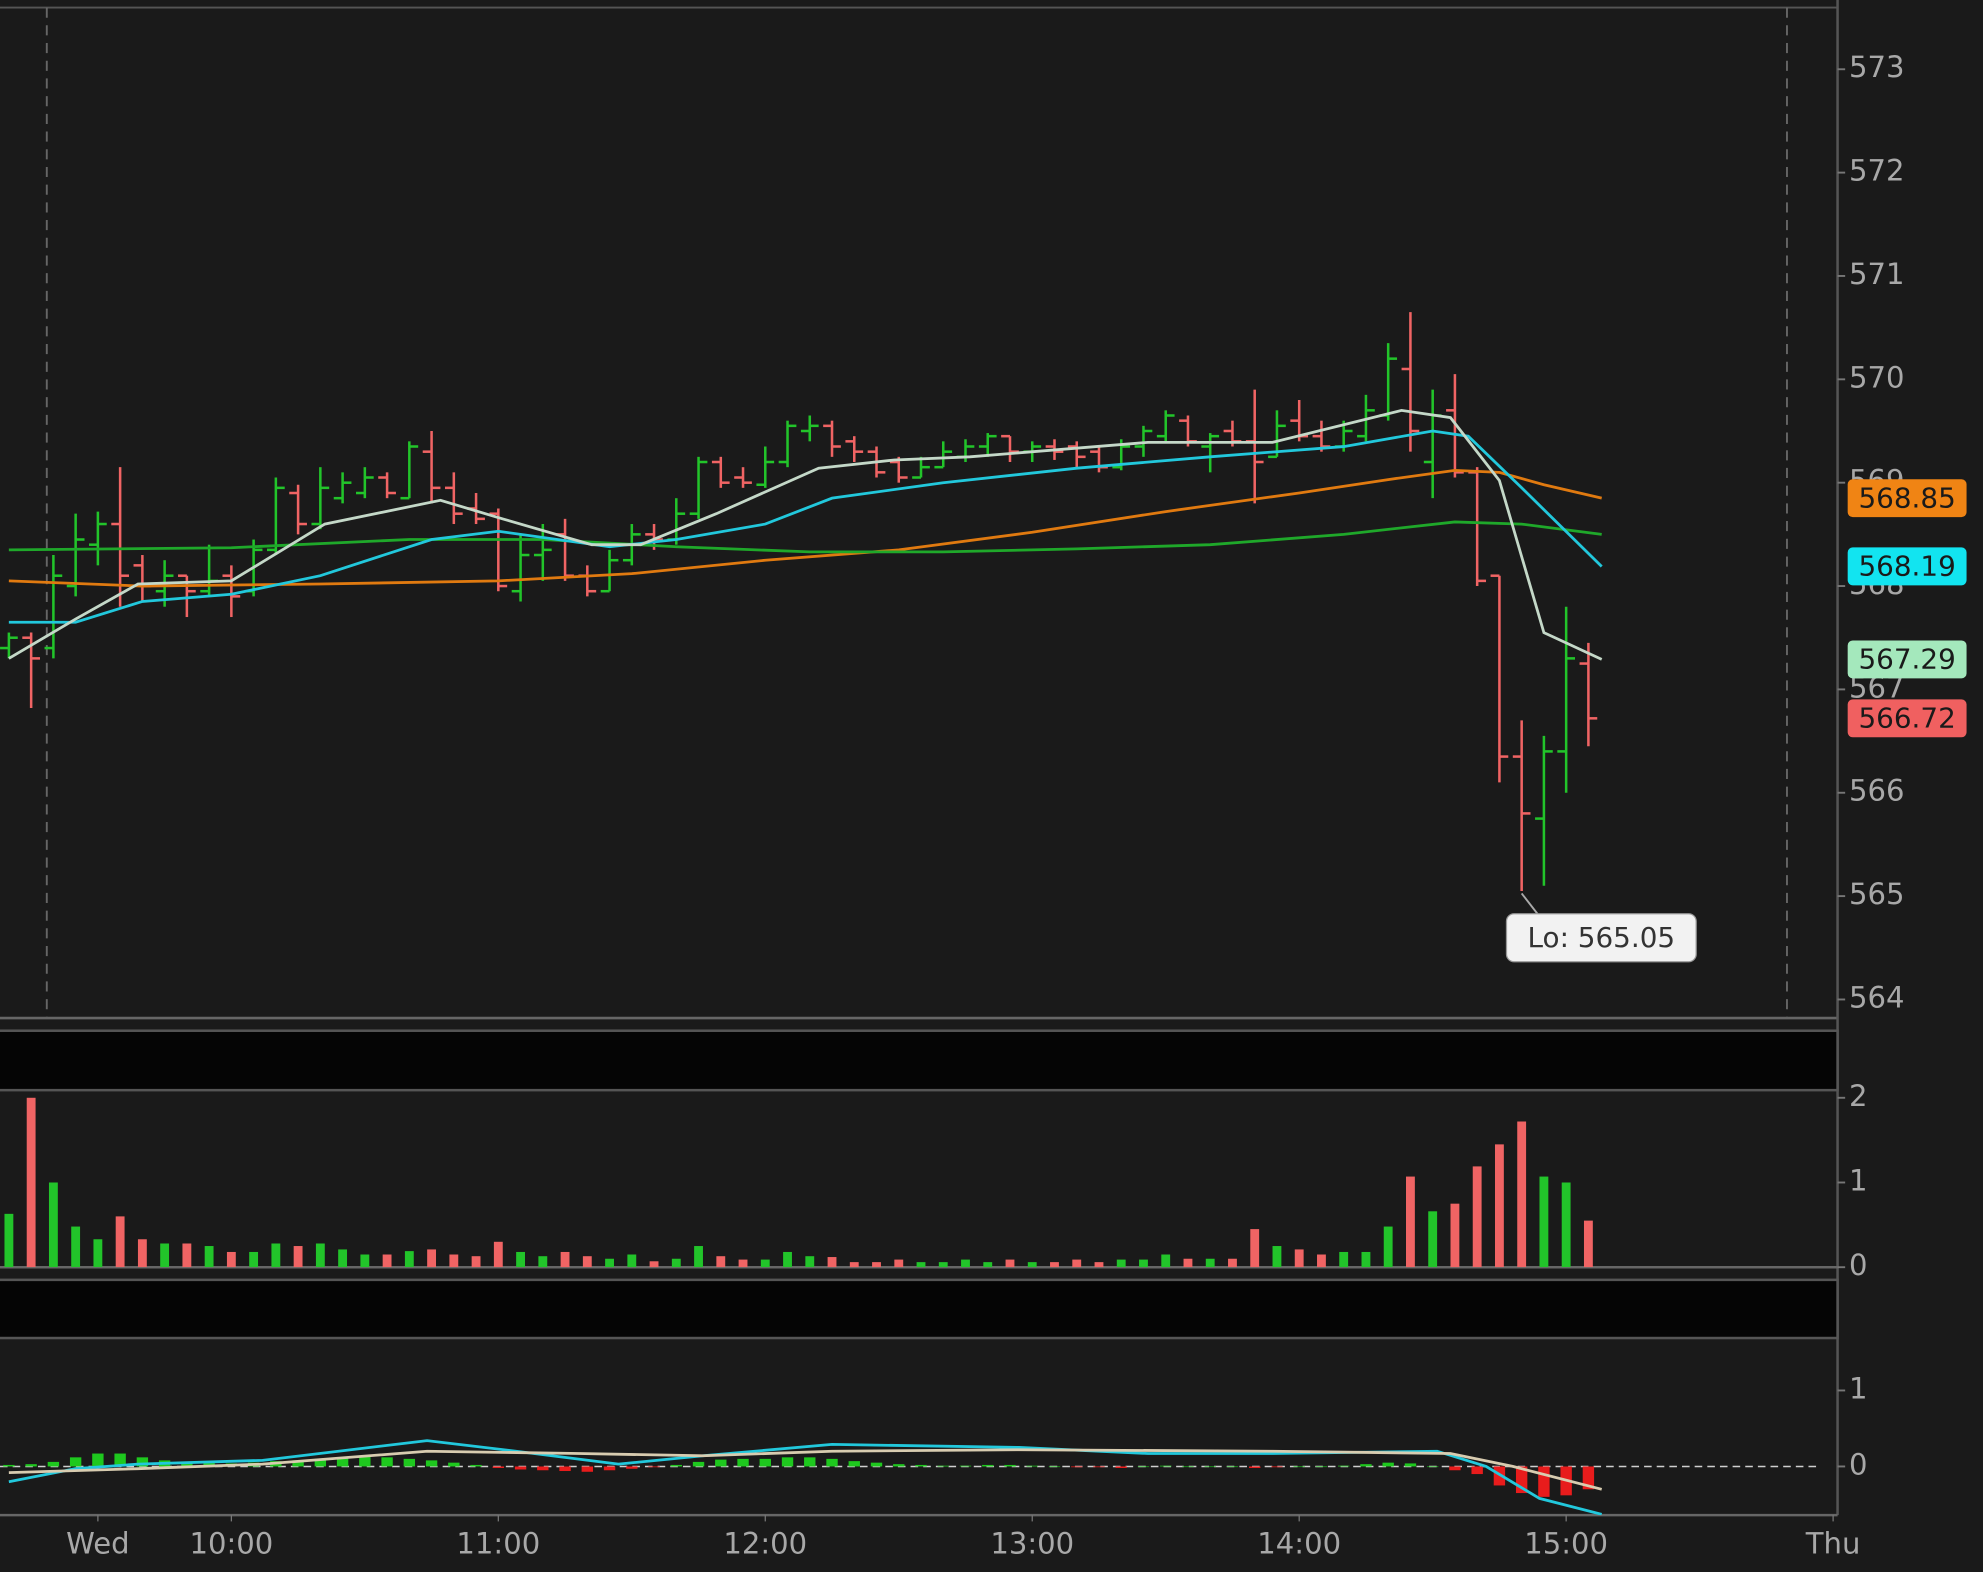 This screenshot has width=1983, height=1572. Describe the element at coordinates (1601, 938) in the screenshot. I see `callout-box` at that location.